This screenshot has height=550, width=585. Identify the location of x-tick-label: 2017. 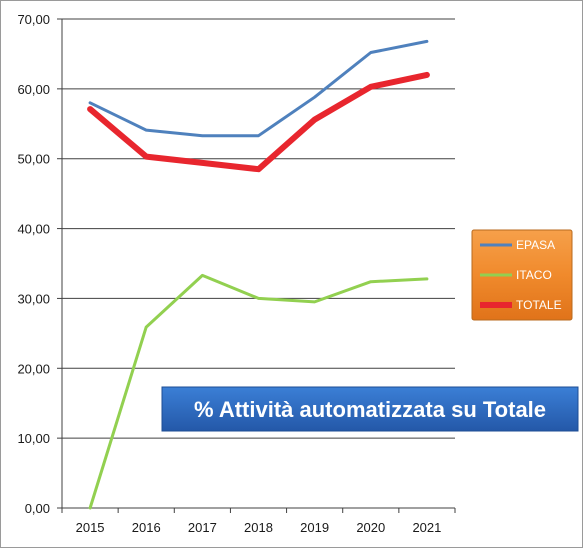
(202, 527).